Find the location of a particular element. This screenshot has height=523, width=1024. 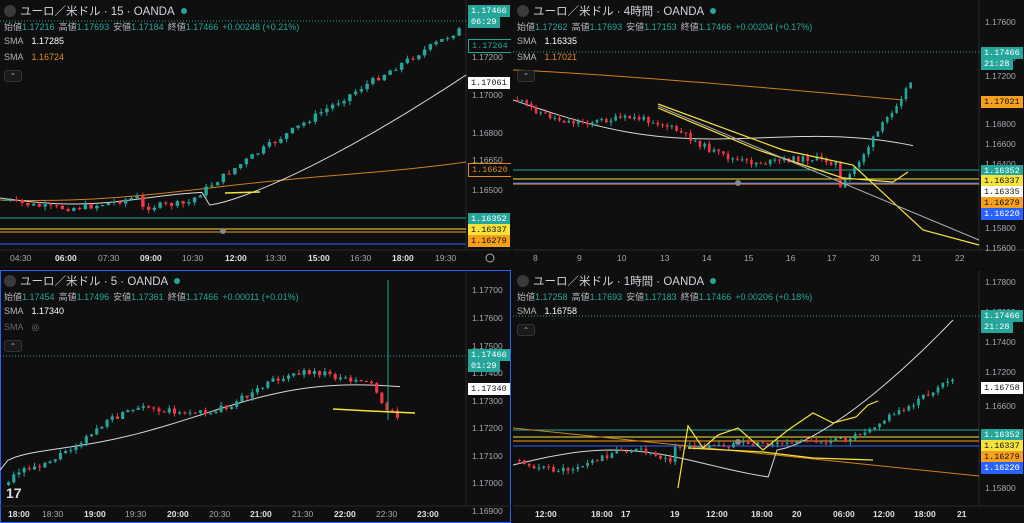

time-axis-label: 20:30 is located at coordinates (220, 514).